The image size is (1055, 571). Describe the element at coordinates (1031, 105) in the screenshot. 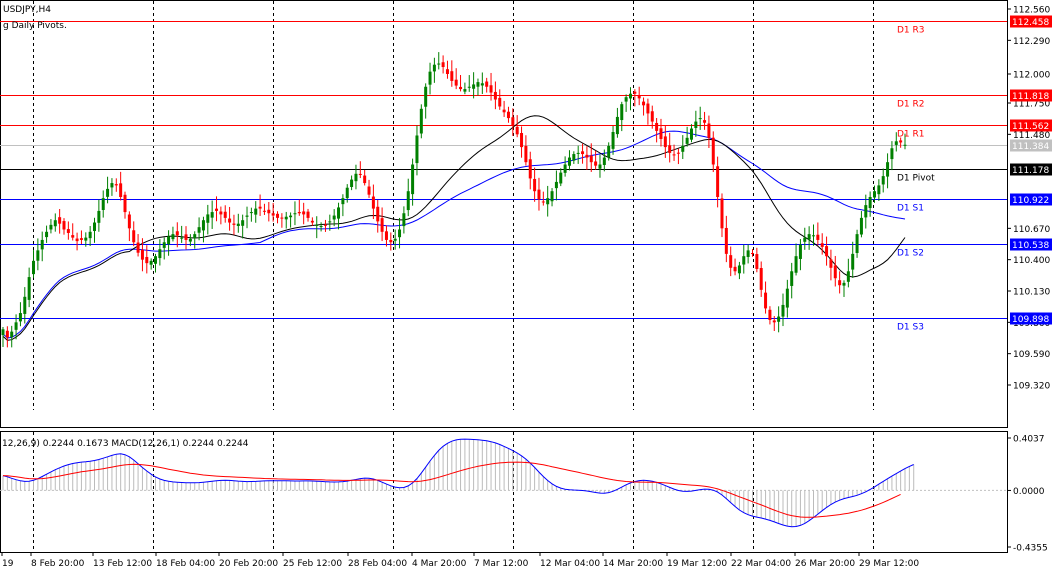

I see `price-tick-label: 111.750` at that location.